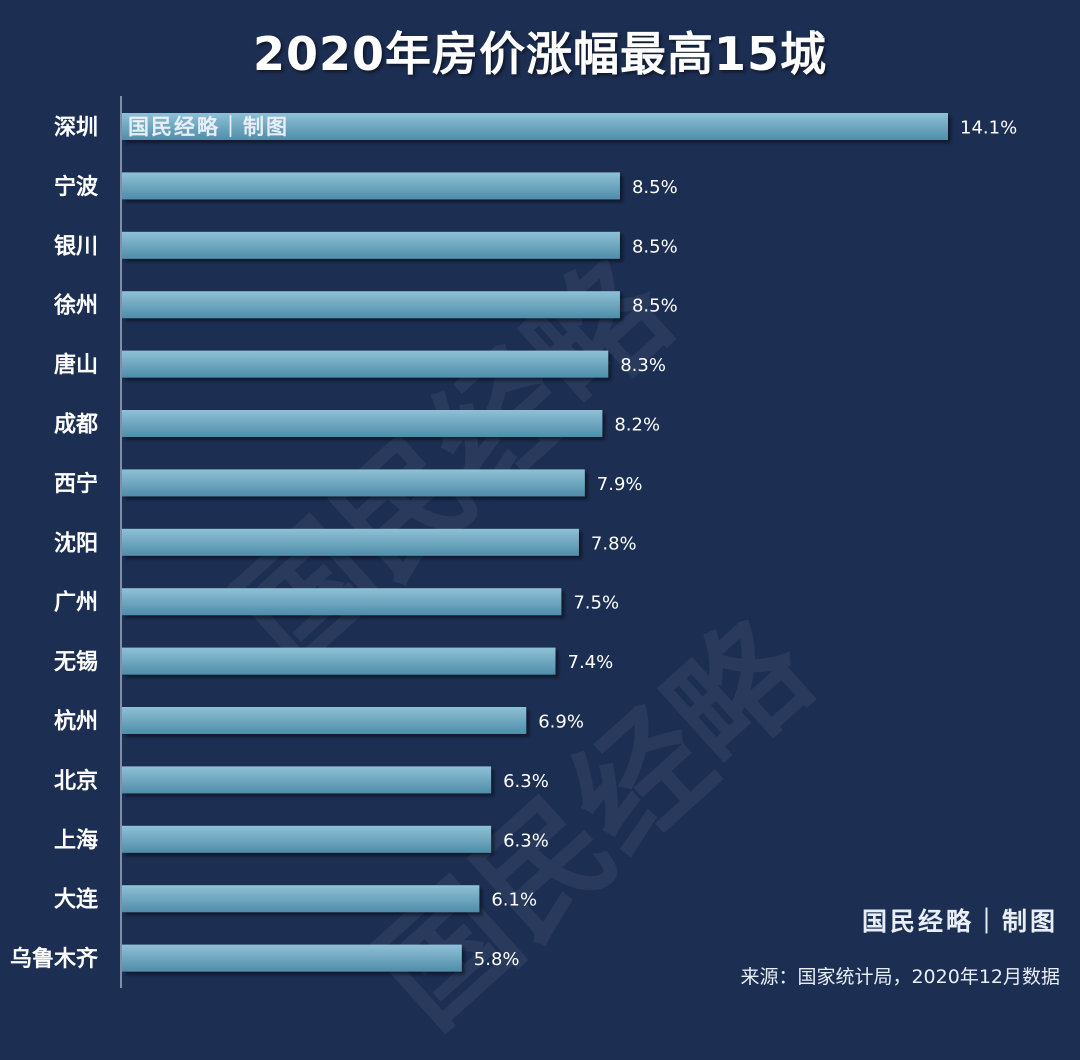 Image resolution: width=1080 pixels, height=1060 pixels. Describe the element at coordinates (208, 126) in the screenshot. I see `brand-credit-top: 国民经略｜制图` at that location.